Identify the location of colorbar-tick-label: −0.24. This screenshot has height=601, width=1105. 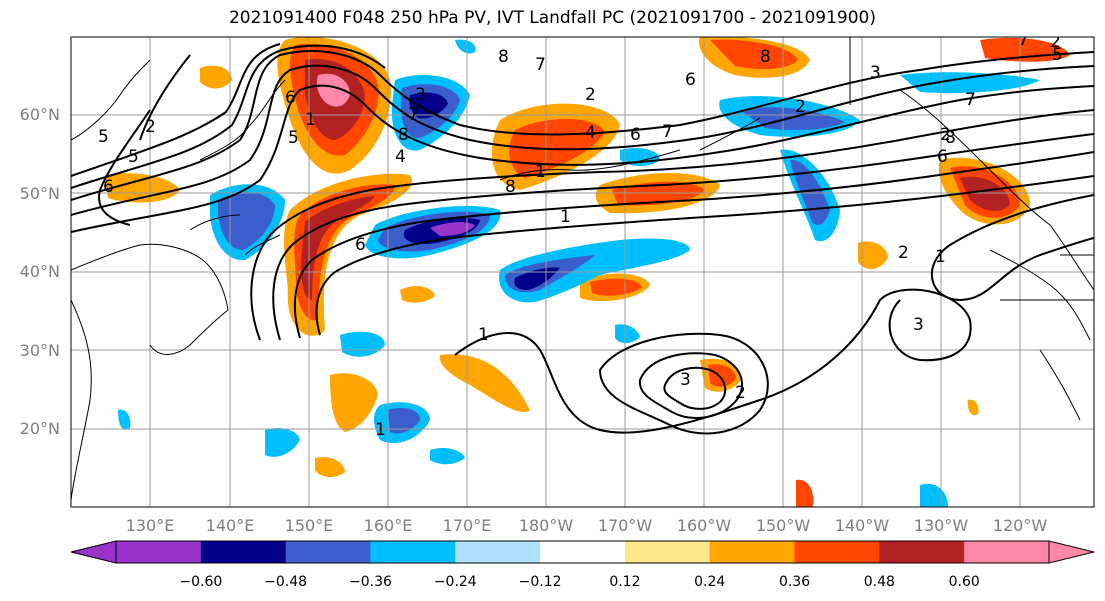
(455, 582).